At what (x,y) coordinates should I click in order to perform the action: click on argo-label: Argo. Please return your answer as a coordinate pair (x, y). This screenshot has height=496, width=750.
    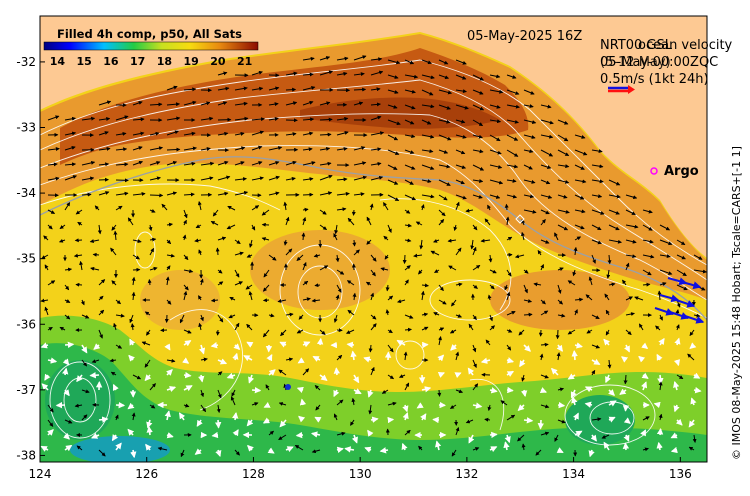
    Looking at the image, I should click on (681, 171).